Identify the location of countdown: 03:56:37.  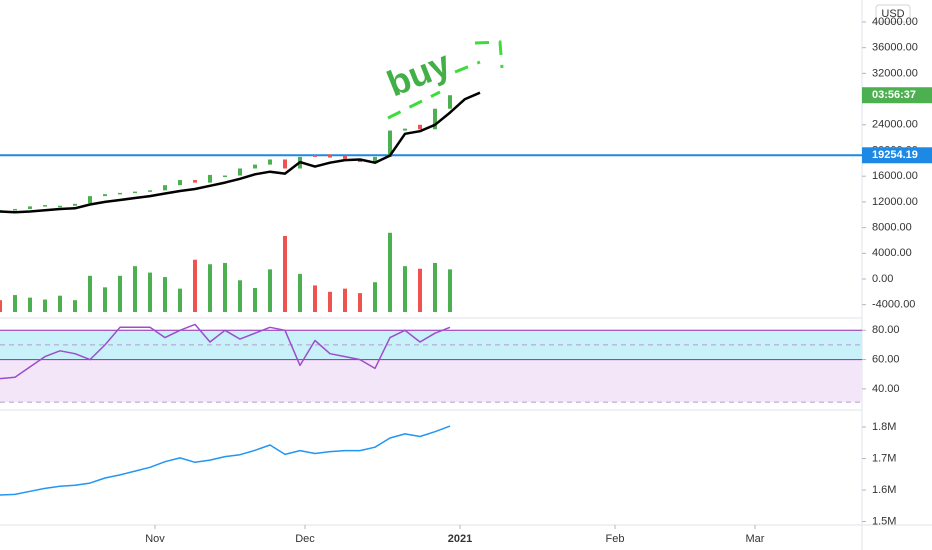
(894, 95).